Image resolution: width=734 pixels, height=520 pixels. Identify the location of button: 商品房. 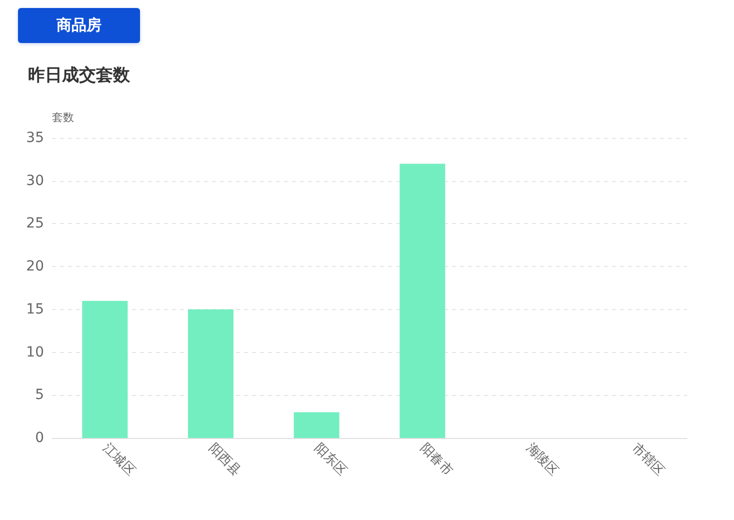
(79, 25).